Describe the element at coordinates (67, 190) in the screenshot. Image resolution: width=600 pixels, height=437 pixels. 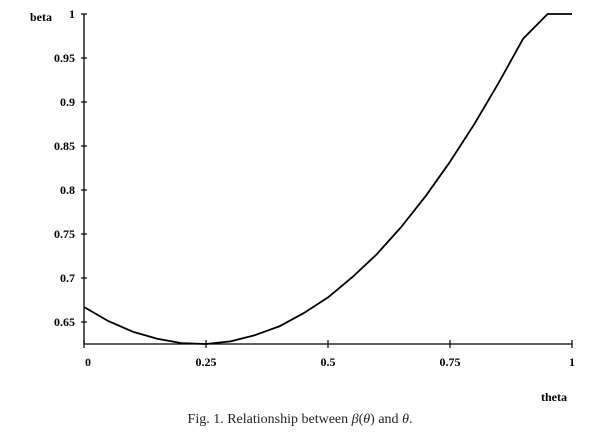
I see `y-tick-label: 0.8` at that location.